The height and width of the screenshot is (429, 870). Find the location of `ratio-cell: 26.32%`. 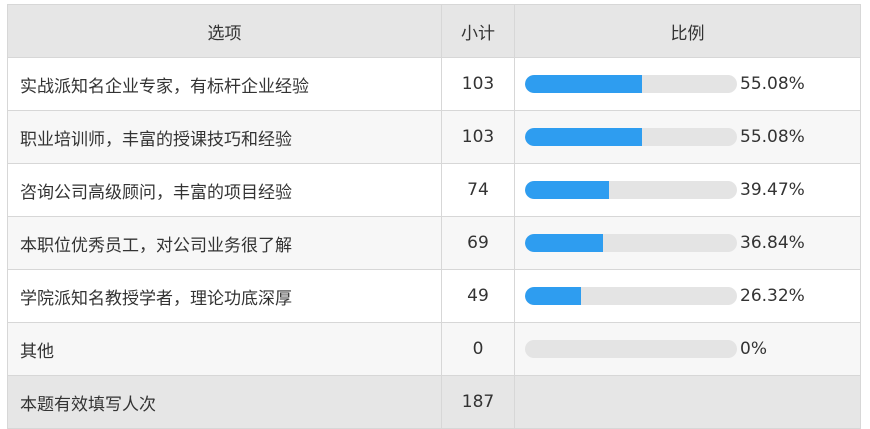

ratio-cell: 26.32% is located at coordinates (687, 296).